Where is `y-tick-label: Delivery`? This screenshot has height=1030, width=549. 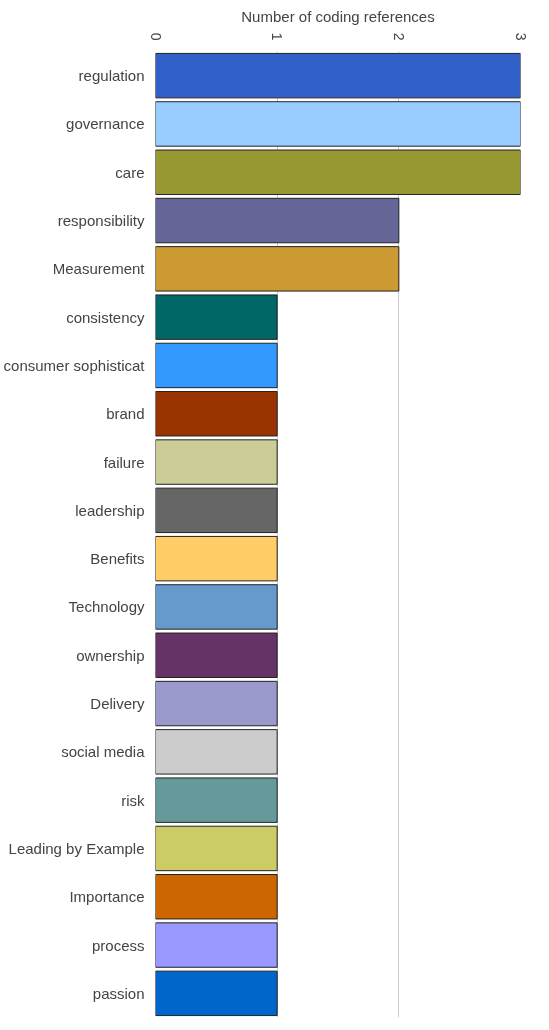
y-tick-label: Delivery is located at coordinates (117, 704).